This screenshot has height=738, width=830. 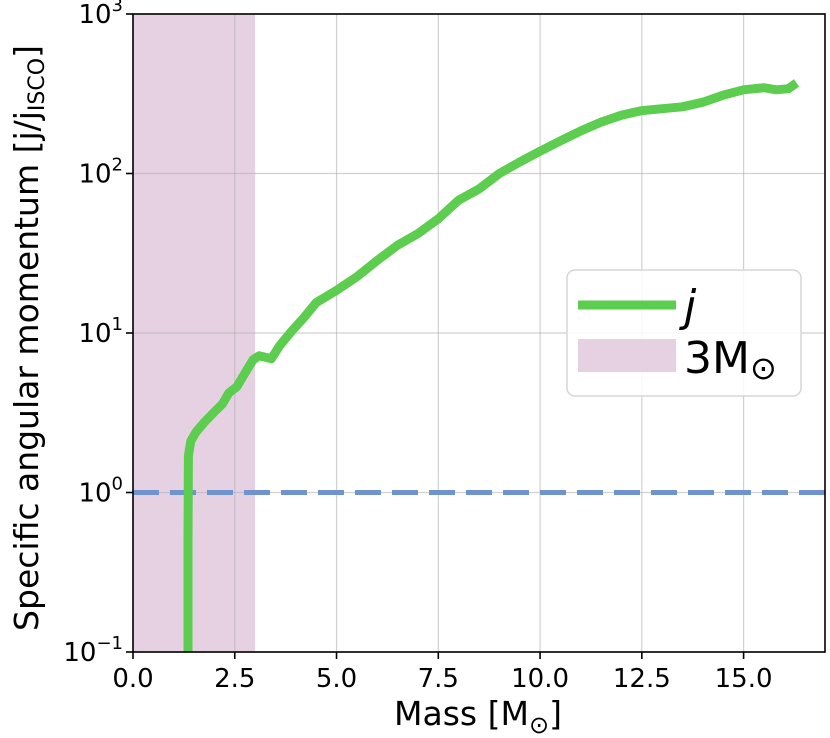 What do you see at coordinates (627, 355) in the screenshot?
I see `legend-swatch-3msun` at bounding box center [627, 355].